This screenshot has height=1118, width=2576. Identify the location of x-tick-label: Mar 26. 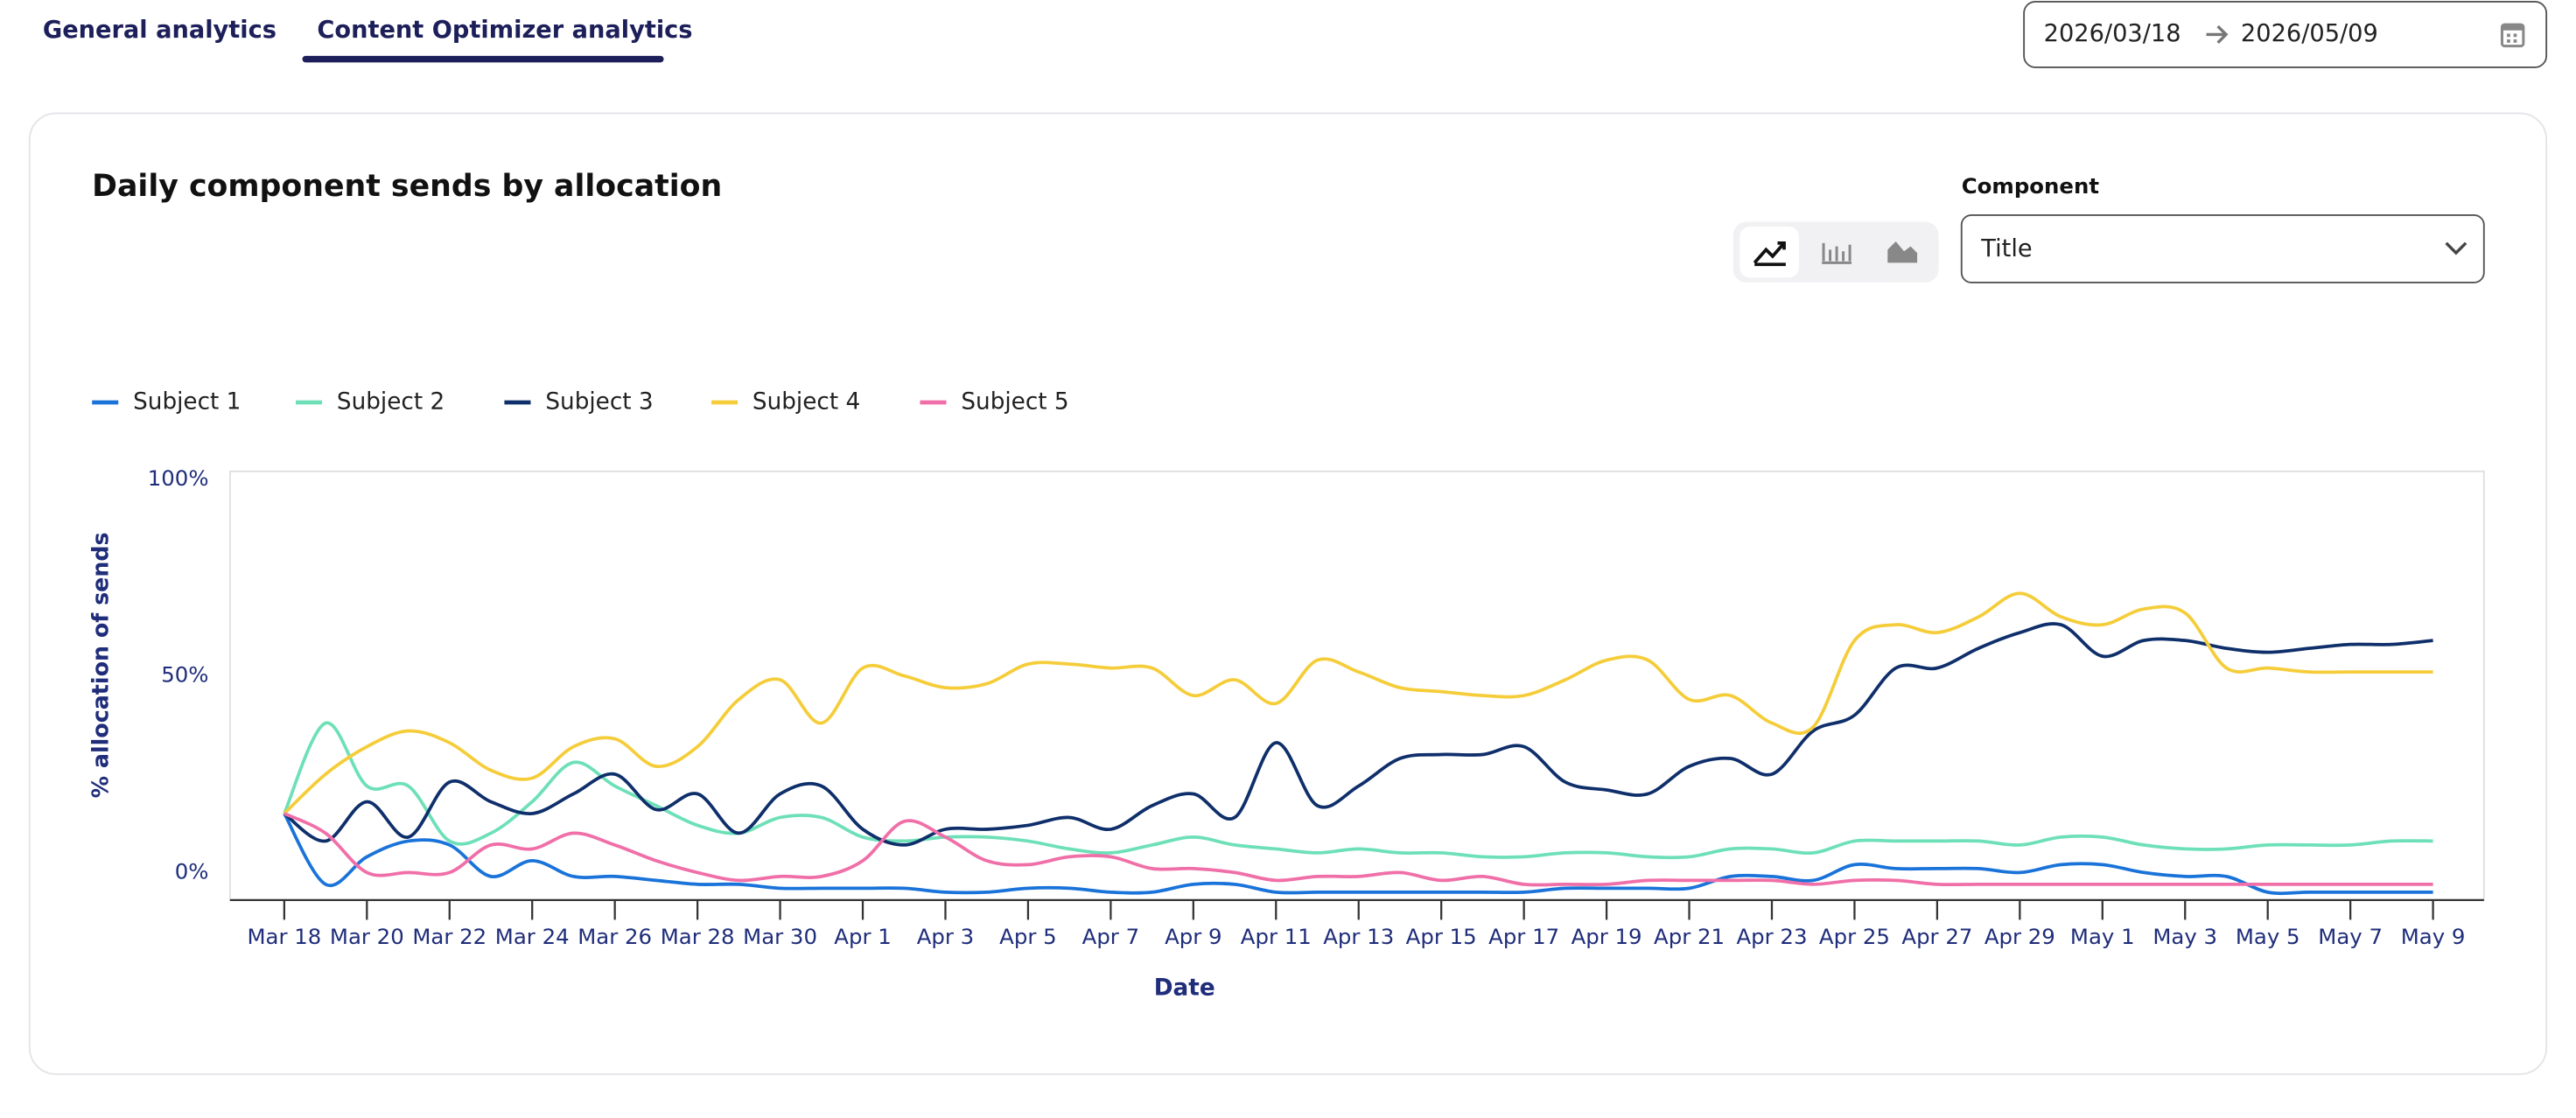
(615, 937).